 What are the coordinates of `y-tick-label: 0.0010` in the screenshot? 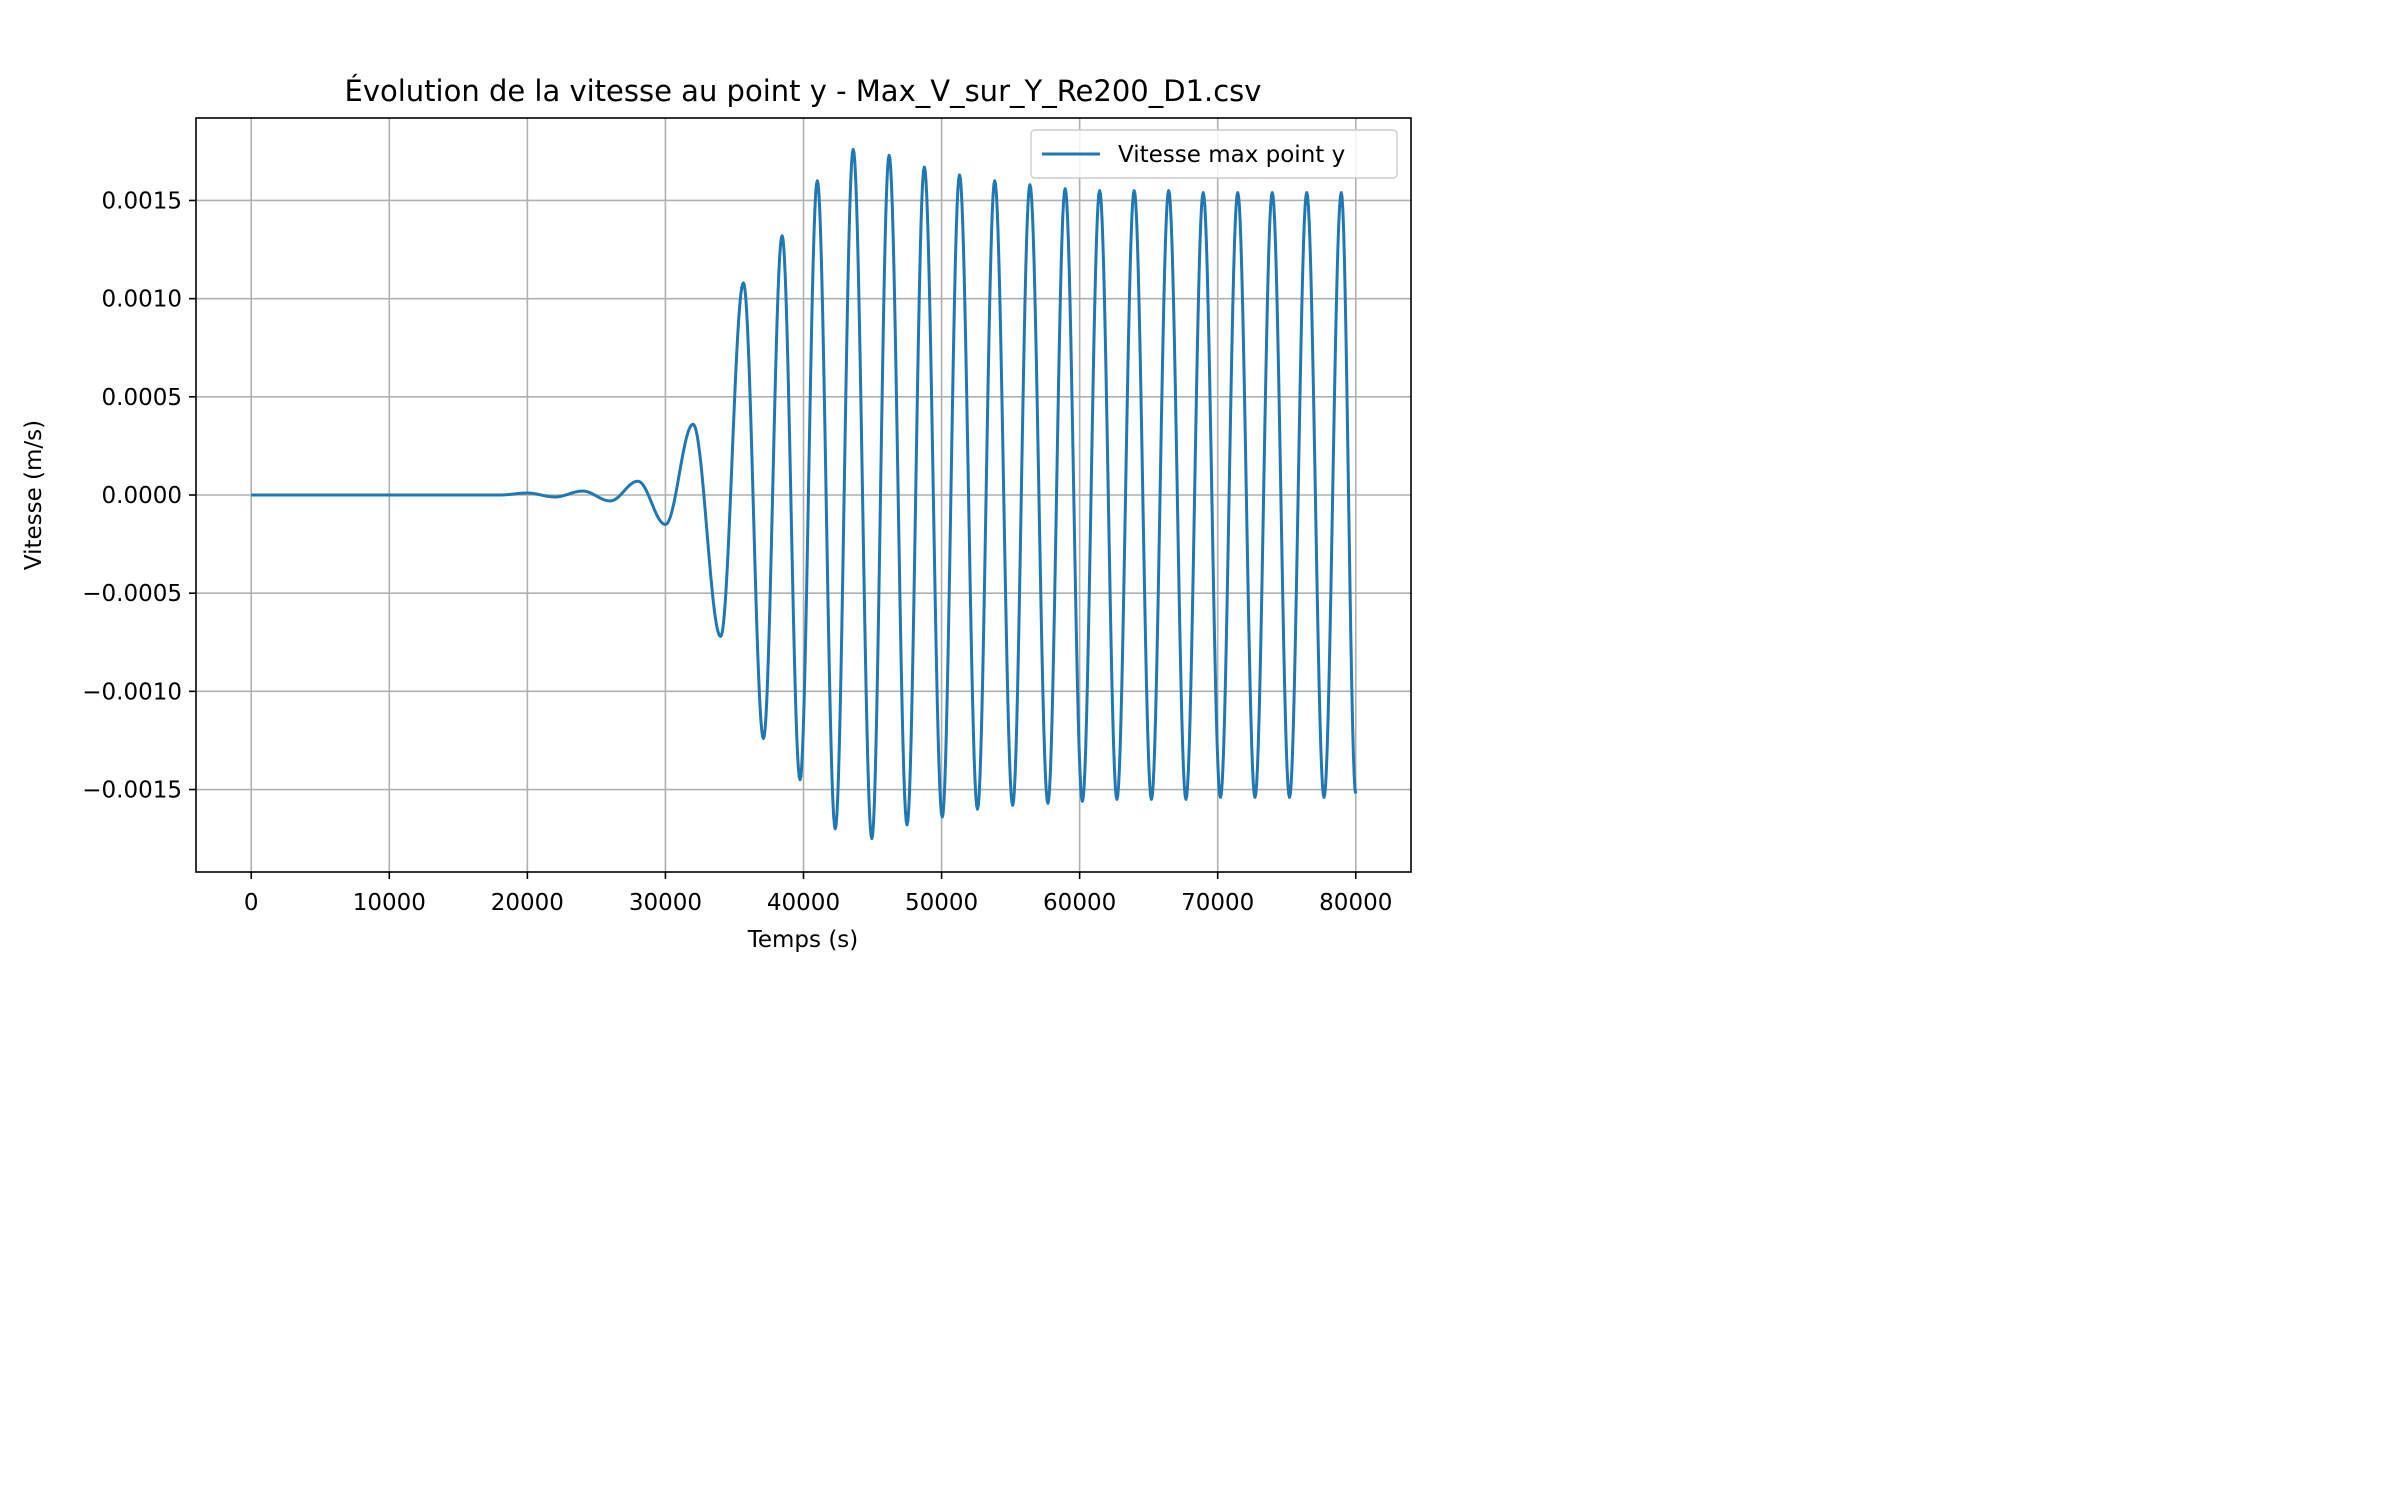 It's located at (142, 300).